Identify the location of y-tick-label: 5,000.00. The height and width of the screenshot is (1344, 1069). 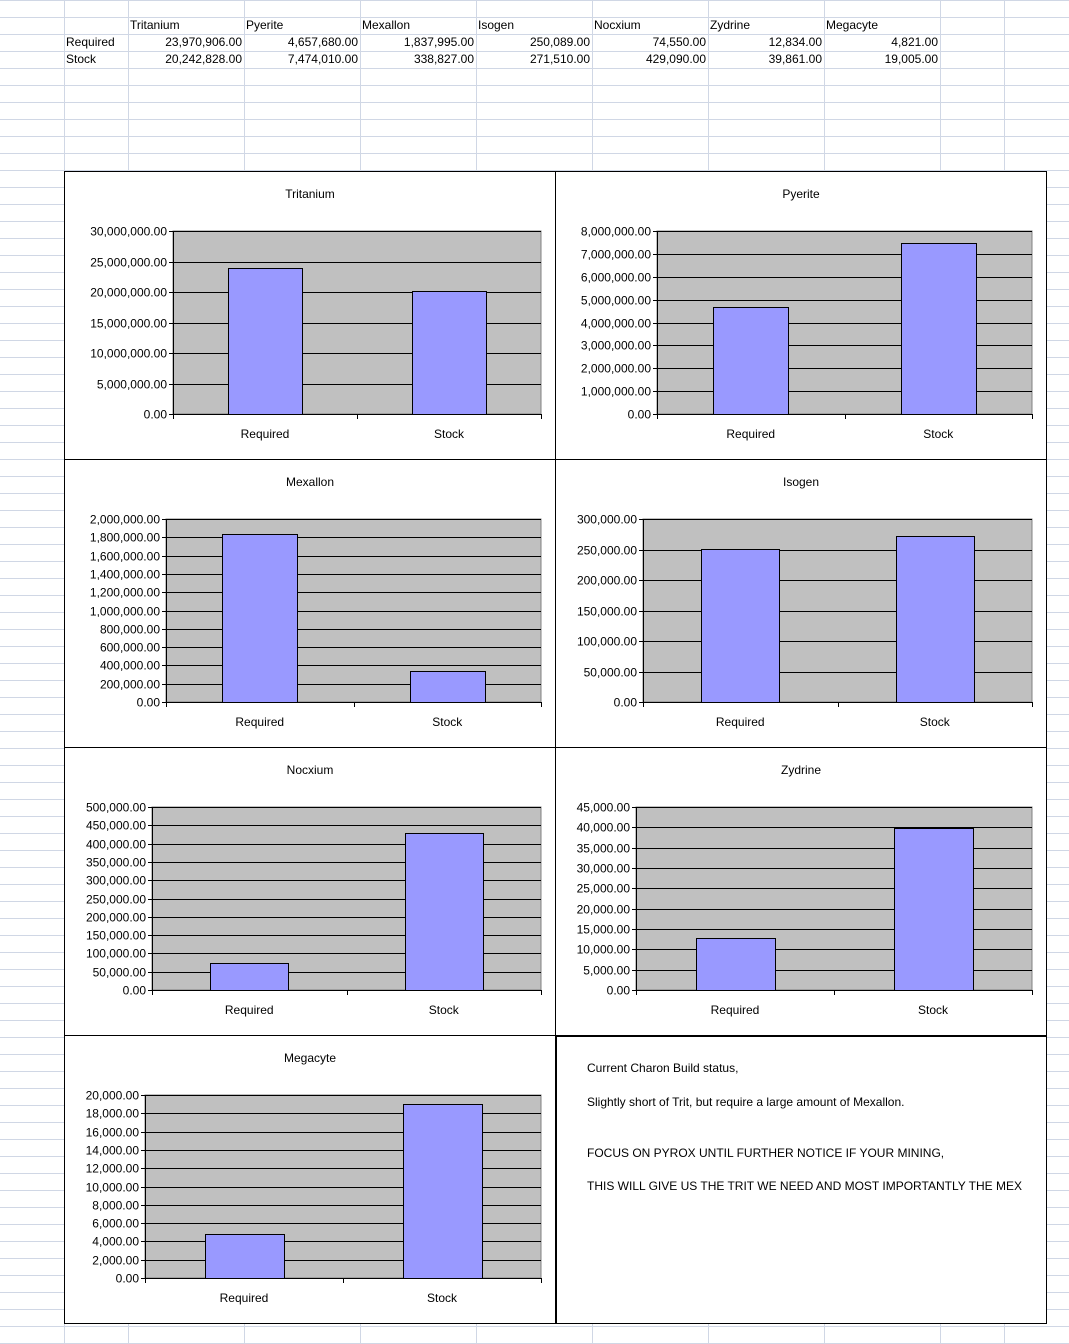
(606, 971).